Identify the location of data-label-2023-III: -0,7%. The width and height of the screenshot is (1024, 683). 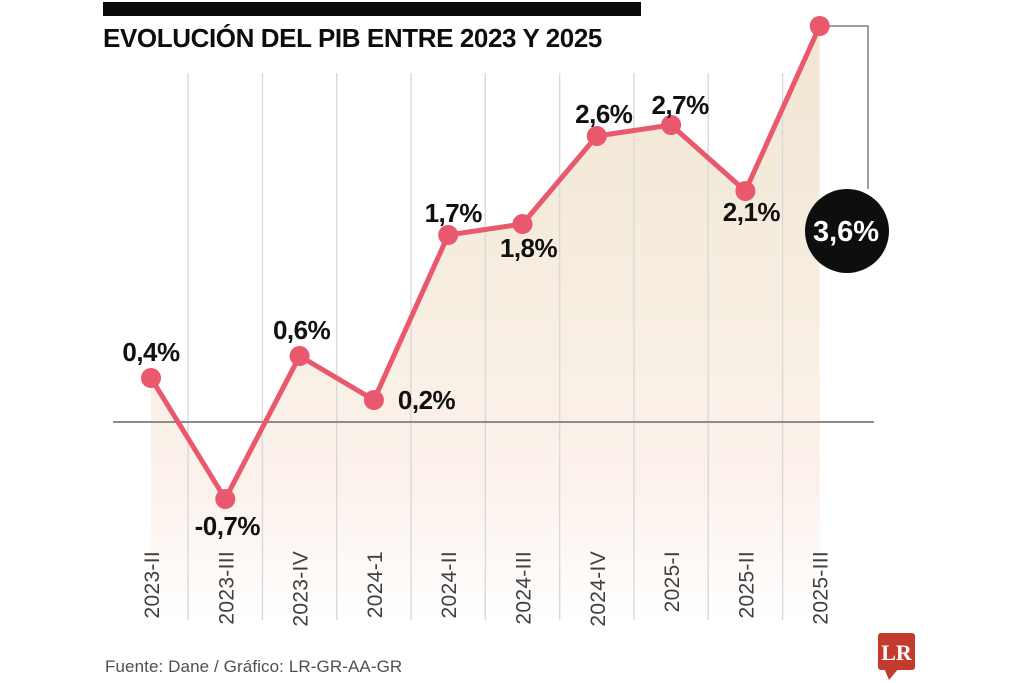
(228, 526).